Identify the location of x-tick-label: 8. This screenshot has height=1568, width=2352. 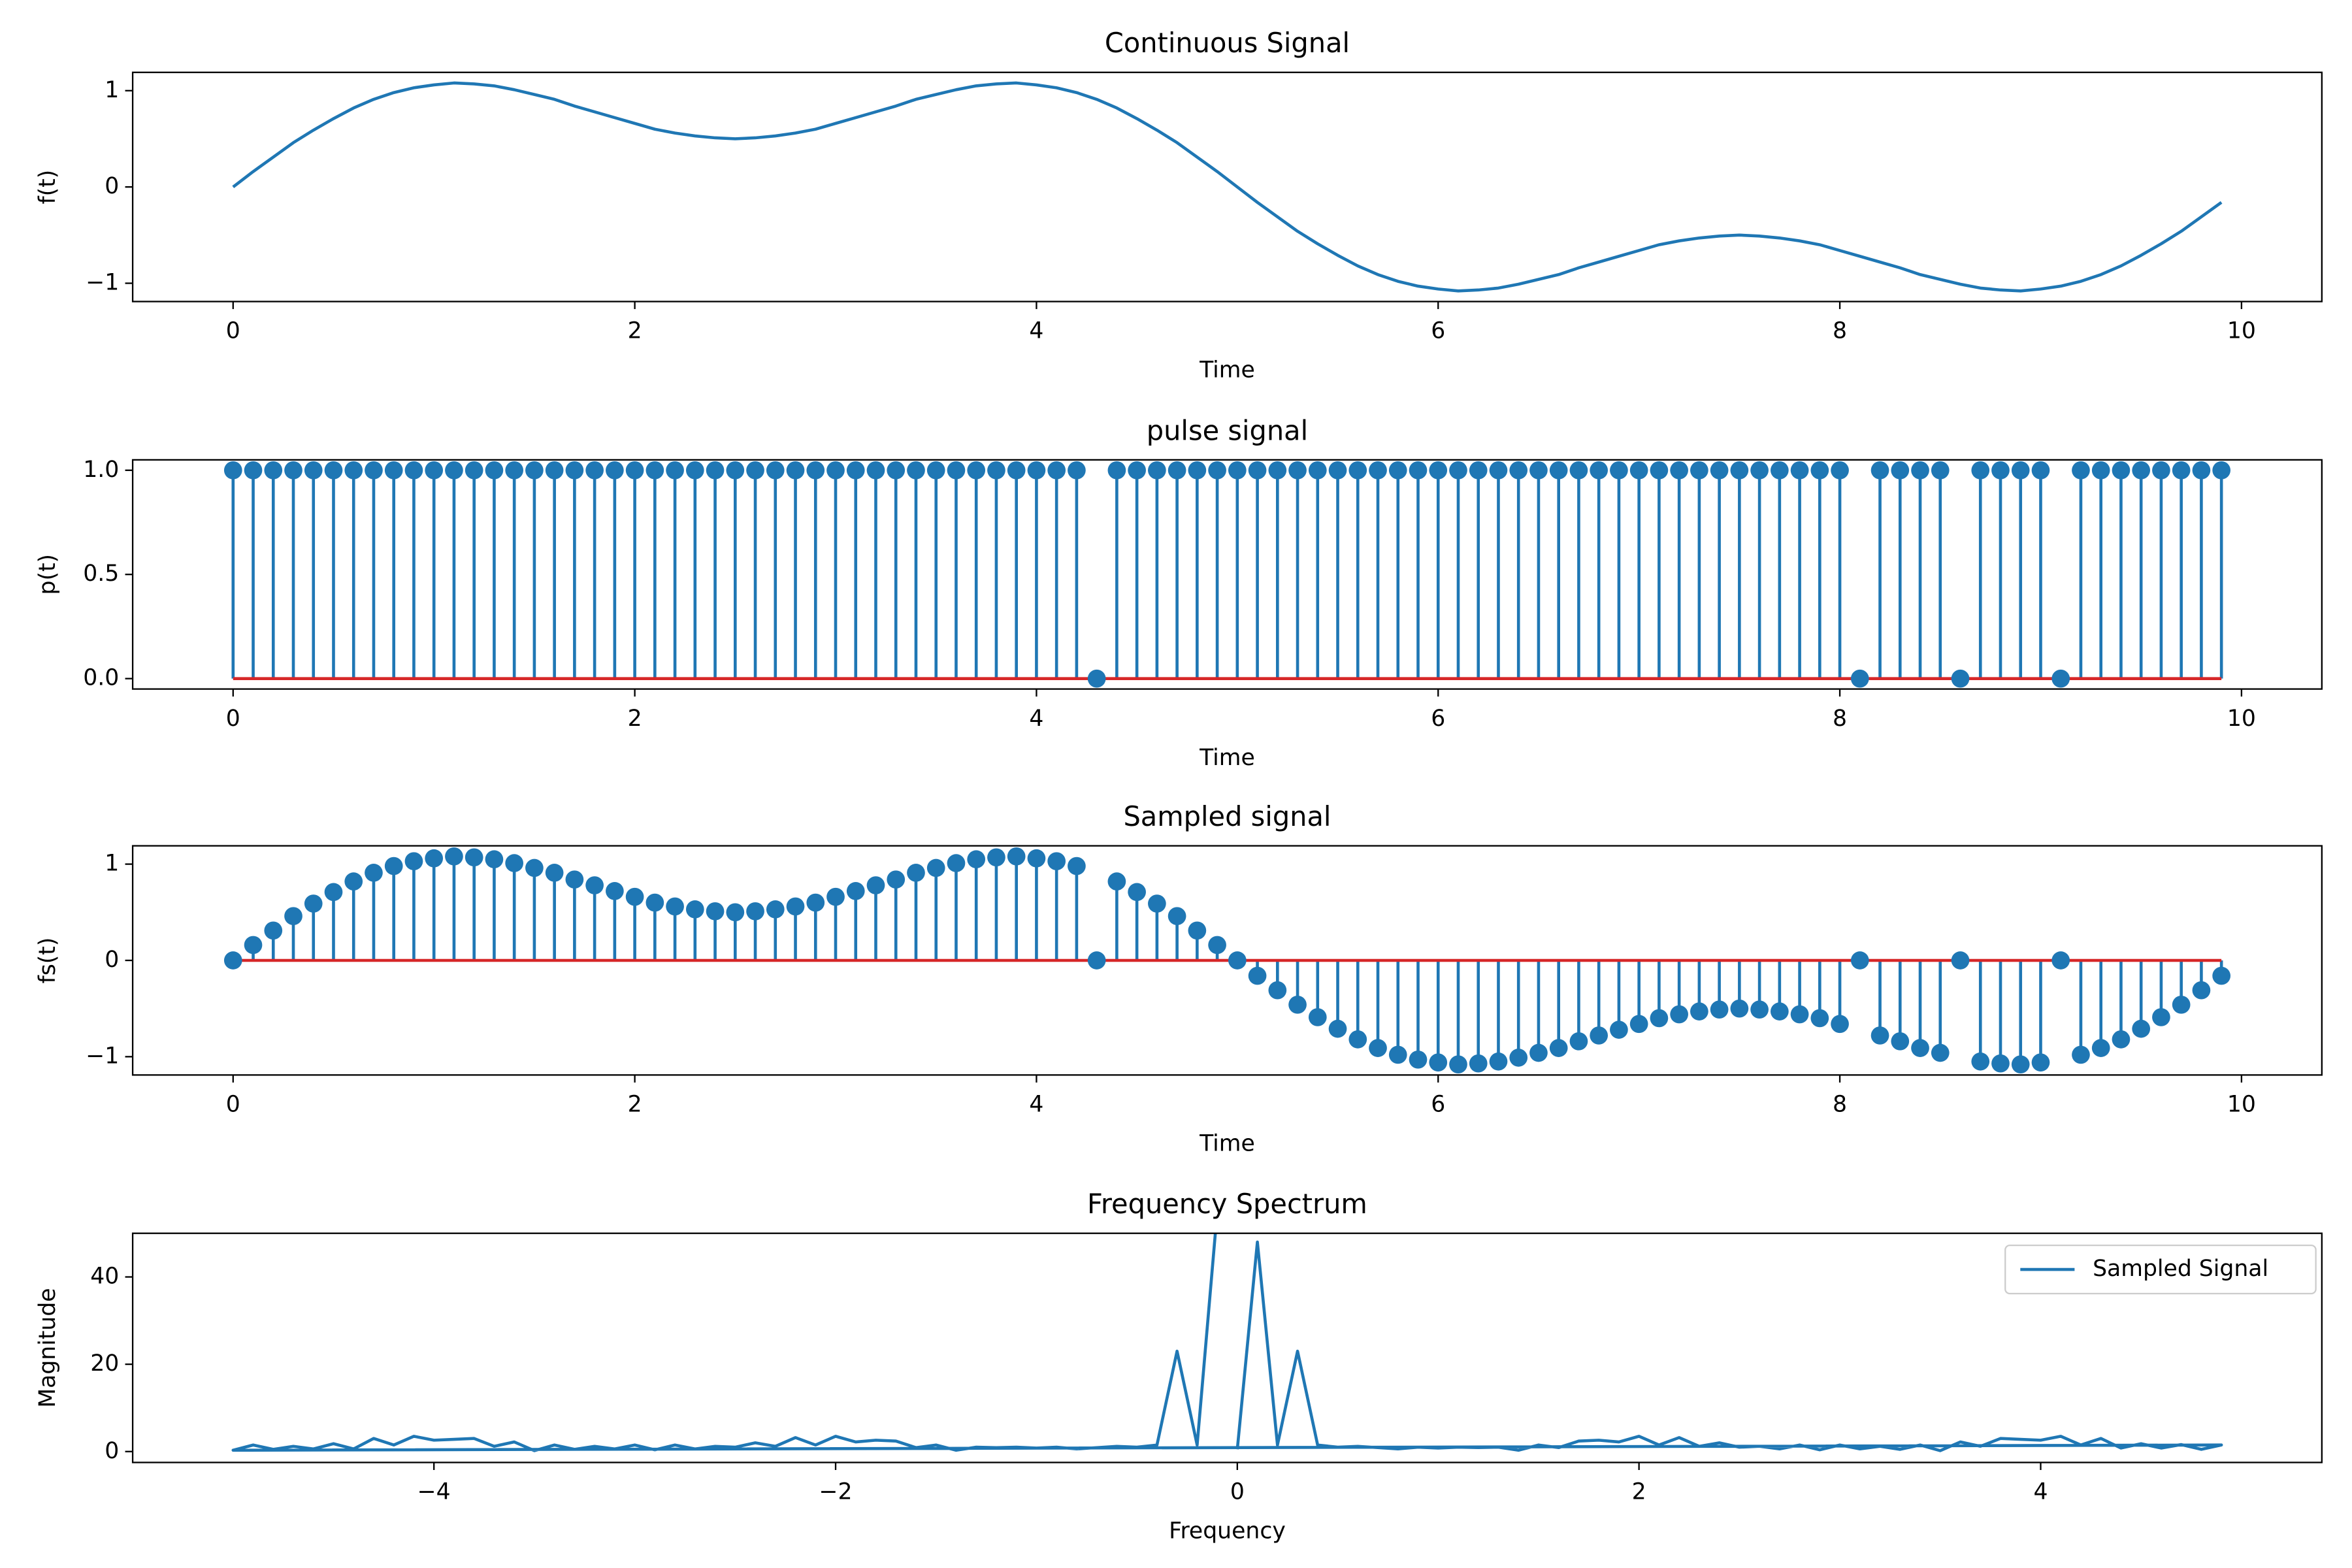
(1840, 1105).